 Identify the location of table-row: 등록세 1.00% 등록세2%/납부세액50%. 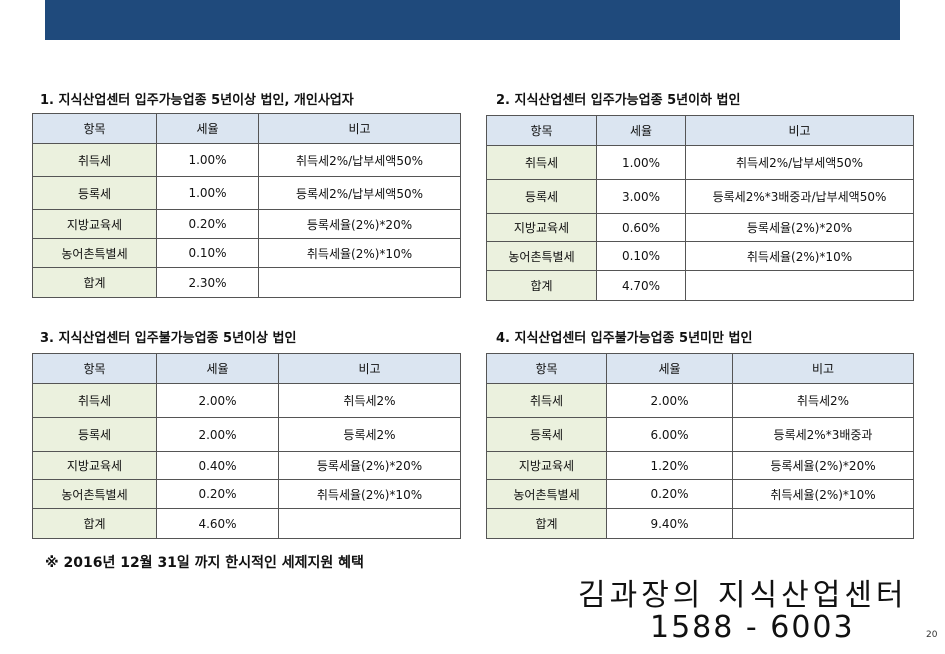
(246, 193).